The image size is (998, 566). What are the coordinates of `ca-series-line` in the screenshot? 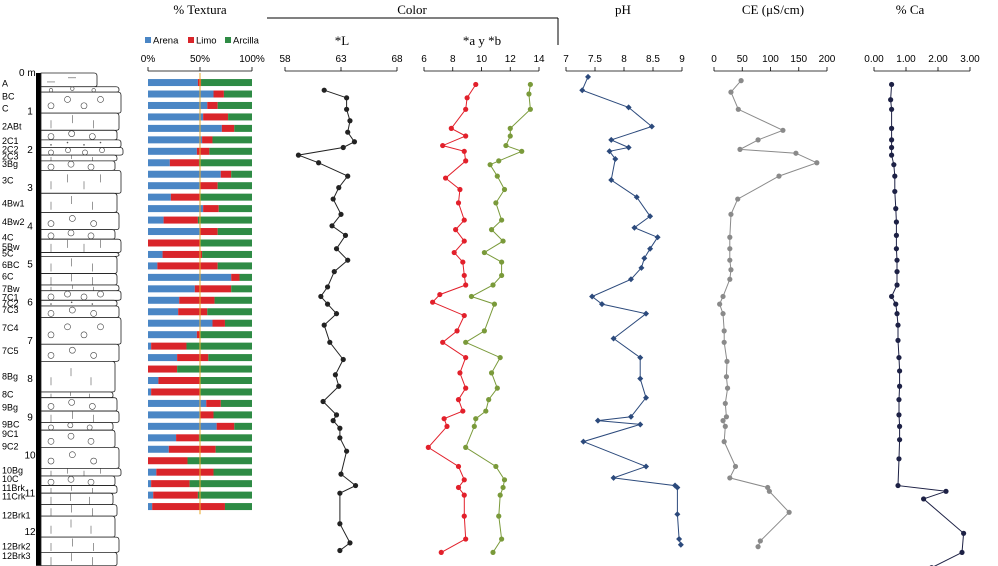 It's located at (927, 325).